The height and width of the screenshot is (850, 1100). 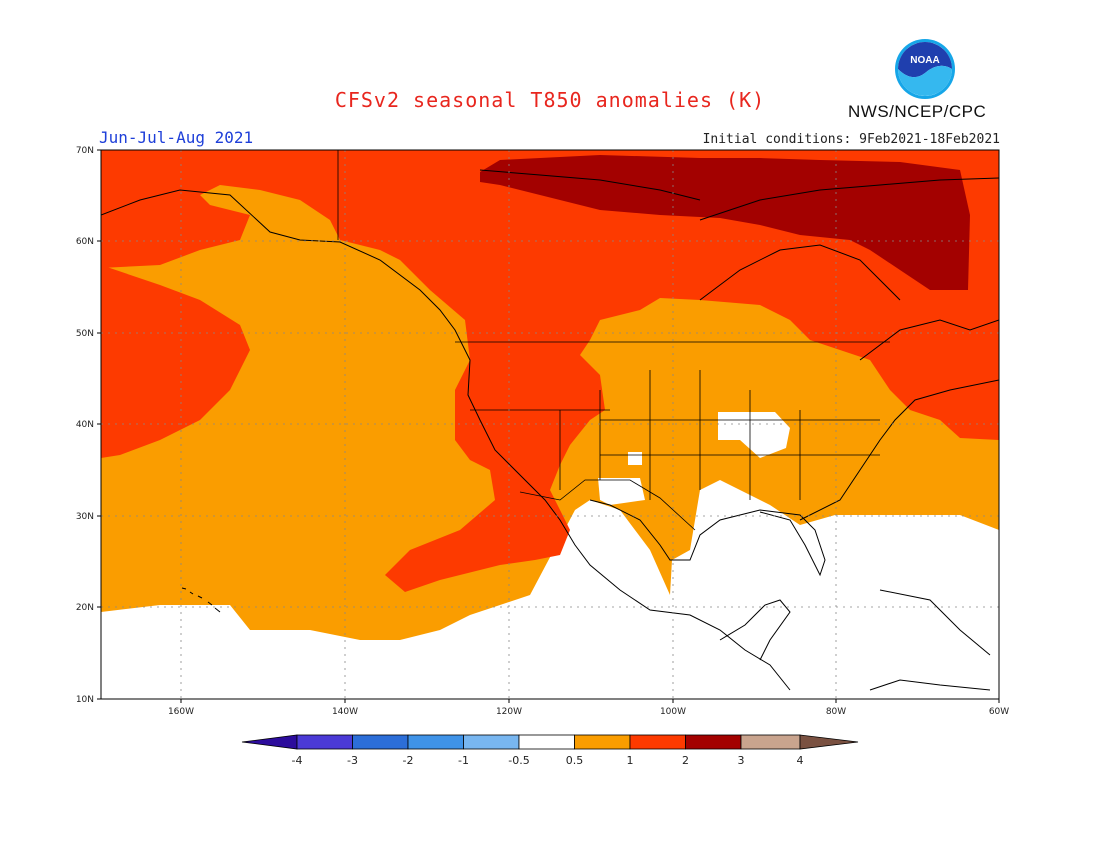 I want to click on legend-arrow-low, so click(x=269, y=742).